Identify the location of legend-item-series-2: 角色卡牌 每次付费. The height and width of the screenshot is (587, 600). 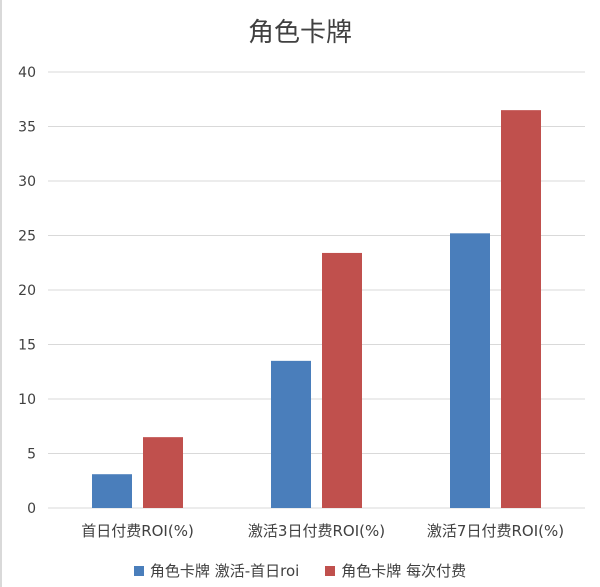
(395, 570).